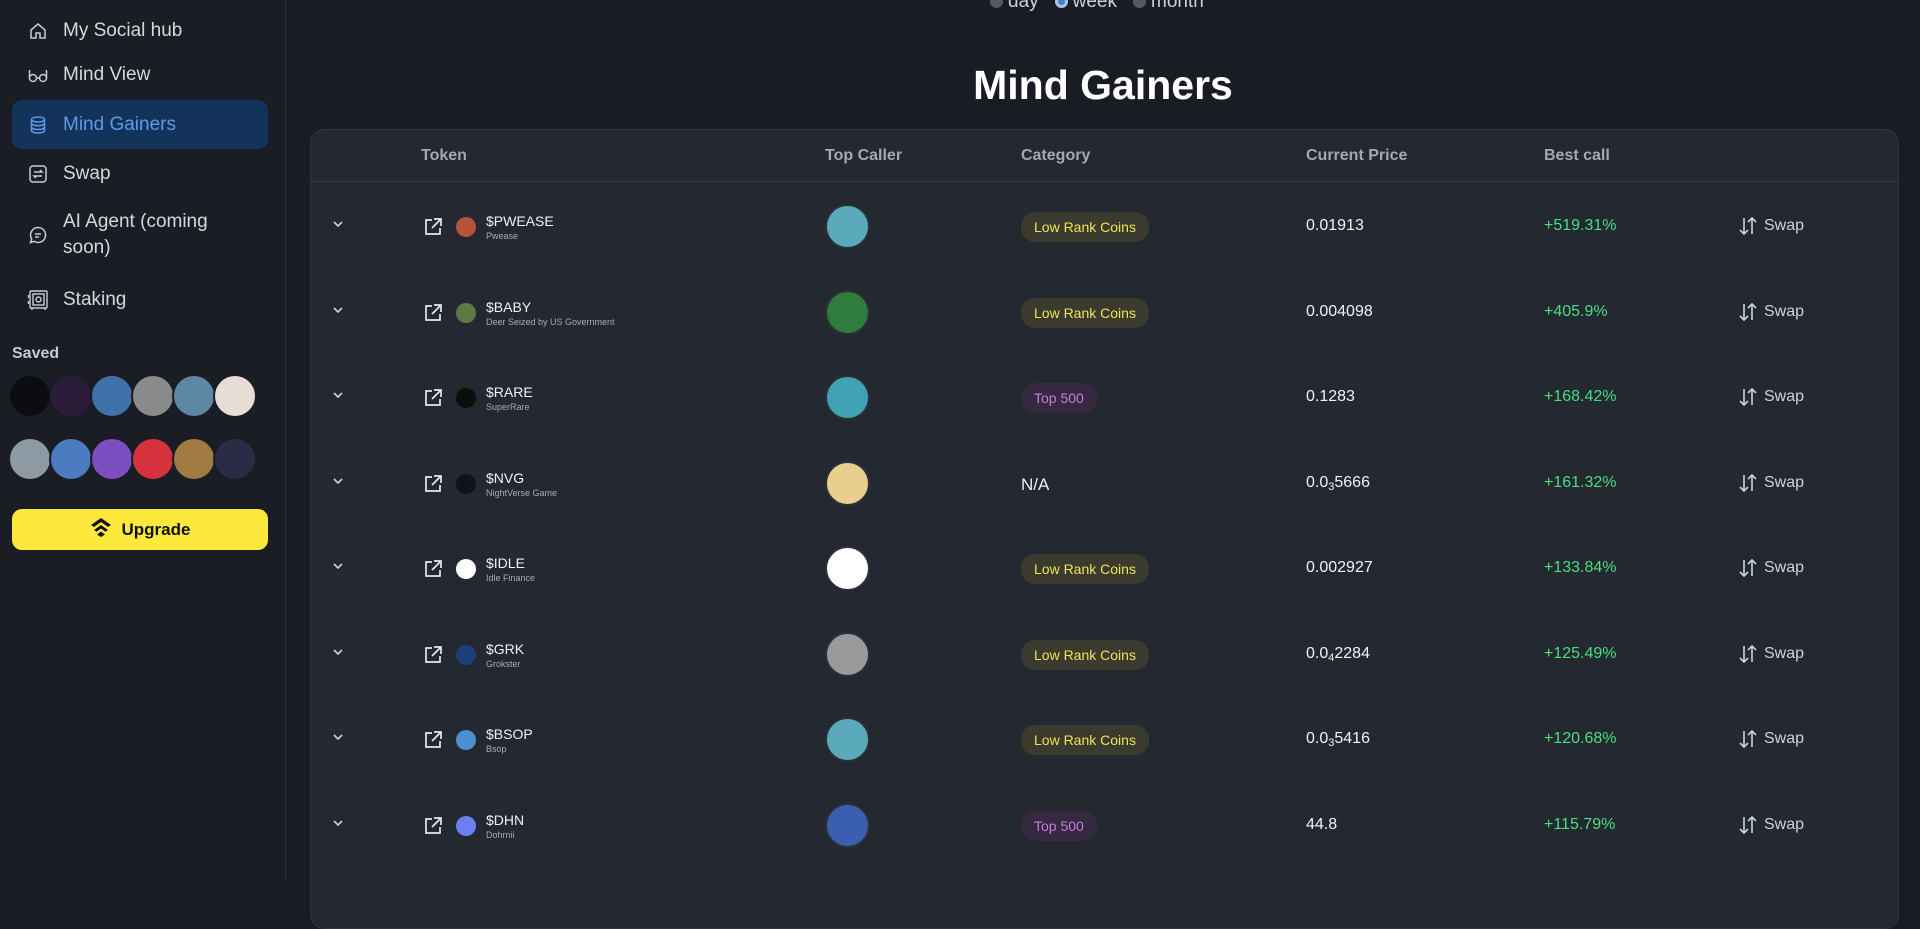  Describe the element at coordinates (509, 392) in the screenshot. I see `token-symbol: $RARE` at that location.